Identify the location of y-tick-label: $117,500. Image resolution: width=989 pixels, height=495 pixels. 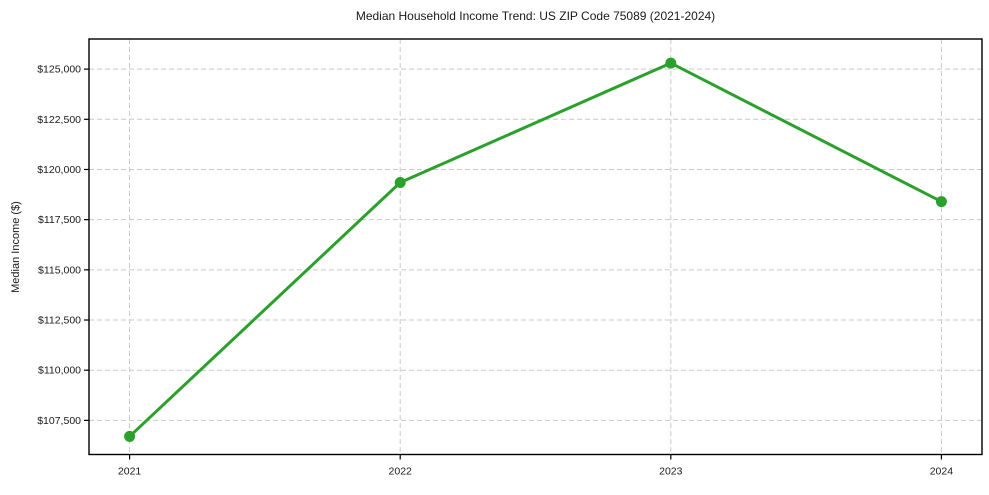
(59, 220).